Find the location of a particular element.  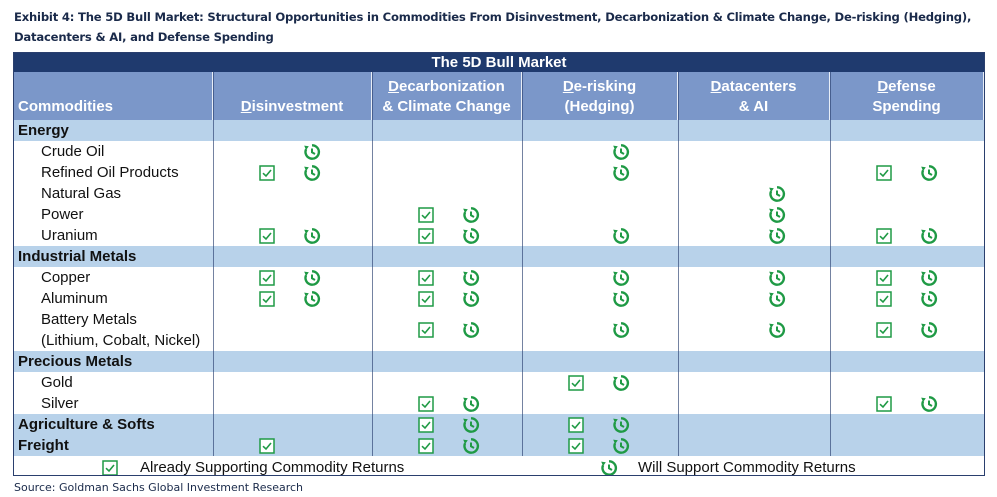

table-row: Battery Metals (Lithium, Cobalt, Nickel) is located at coordinates (499, 330).